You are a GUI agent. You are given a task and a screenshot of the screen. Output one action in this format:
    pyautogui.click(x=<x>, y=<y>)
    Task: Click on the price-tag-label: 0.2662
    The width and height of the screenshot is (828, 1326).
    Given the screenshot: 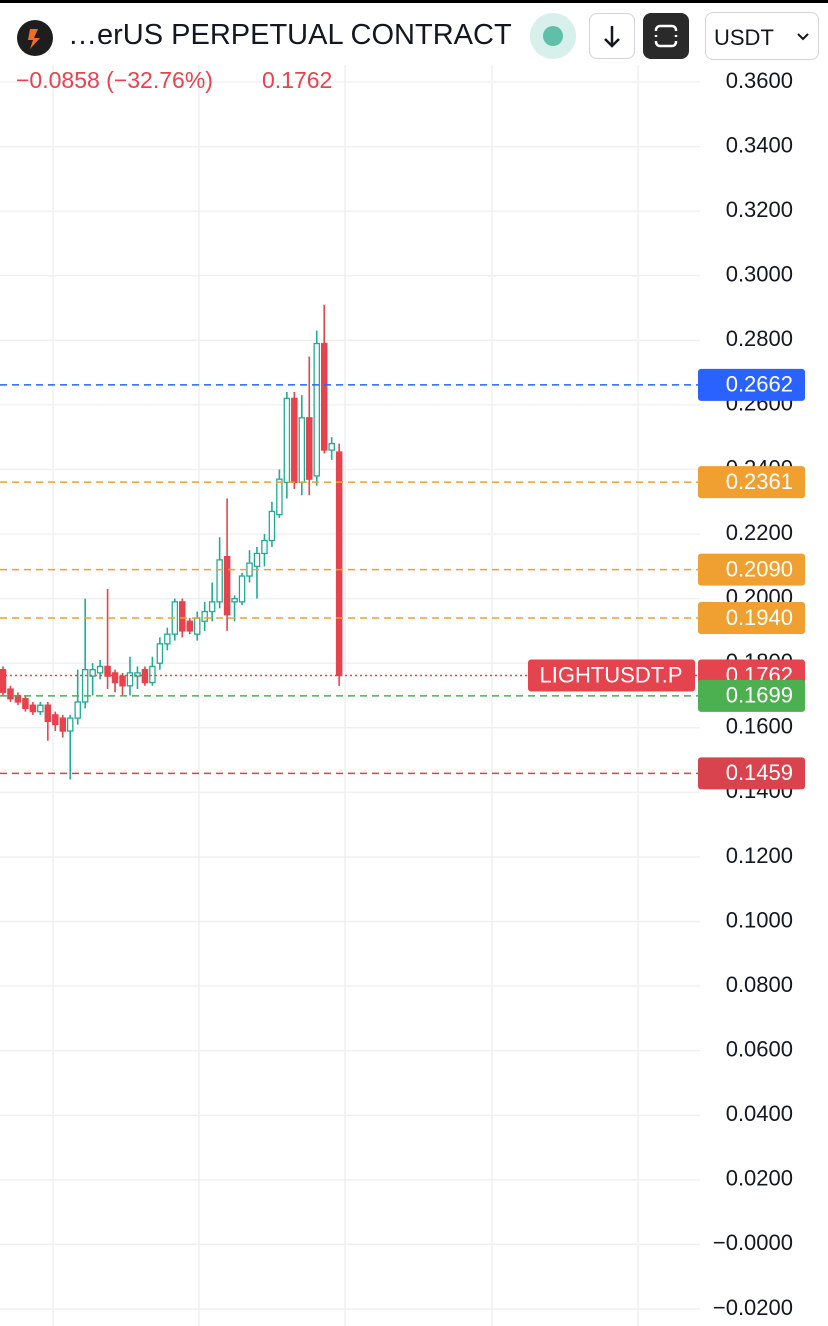 What is the action you would take?
    pyautogui.click(x=759, y=384)
    